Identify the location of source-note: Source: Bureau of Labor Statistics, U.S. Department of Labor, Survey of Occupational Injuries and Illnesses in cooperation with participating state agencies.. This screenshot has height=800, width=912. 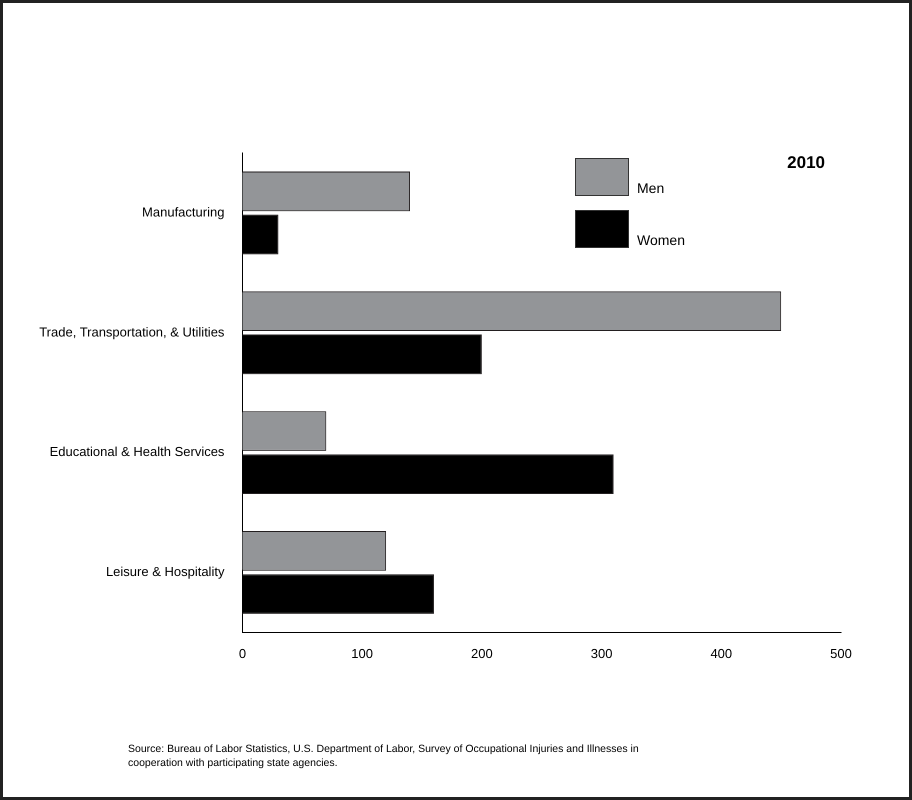
(384, 756).